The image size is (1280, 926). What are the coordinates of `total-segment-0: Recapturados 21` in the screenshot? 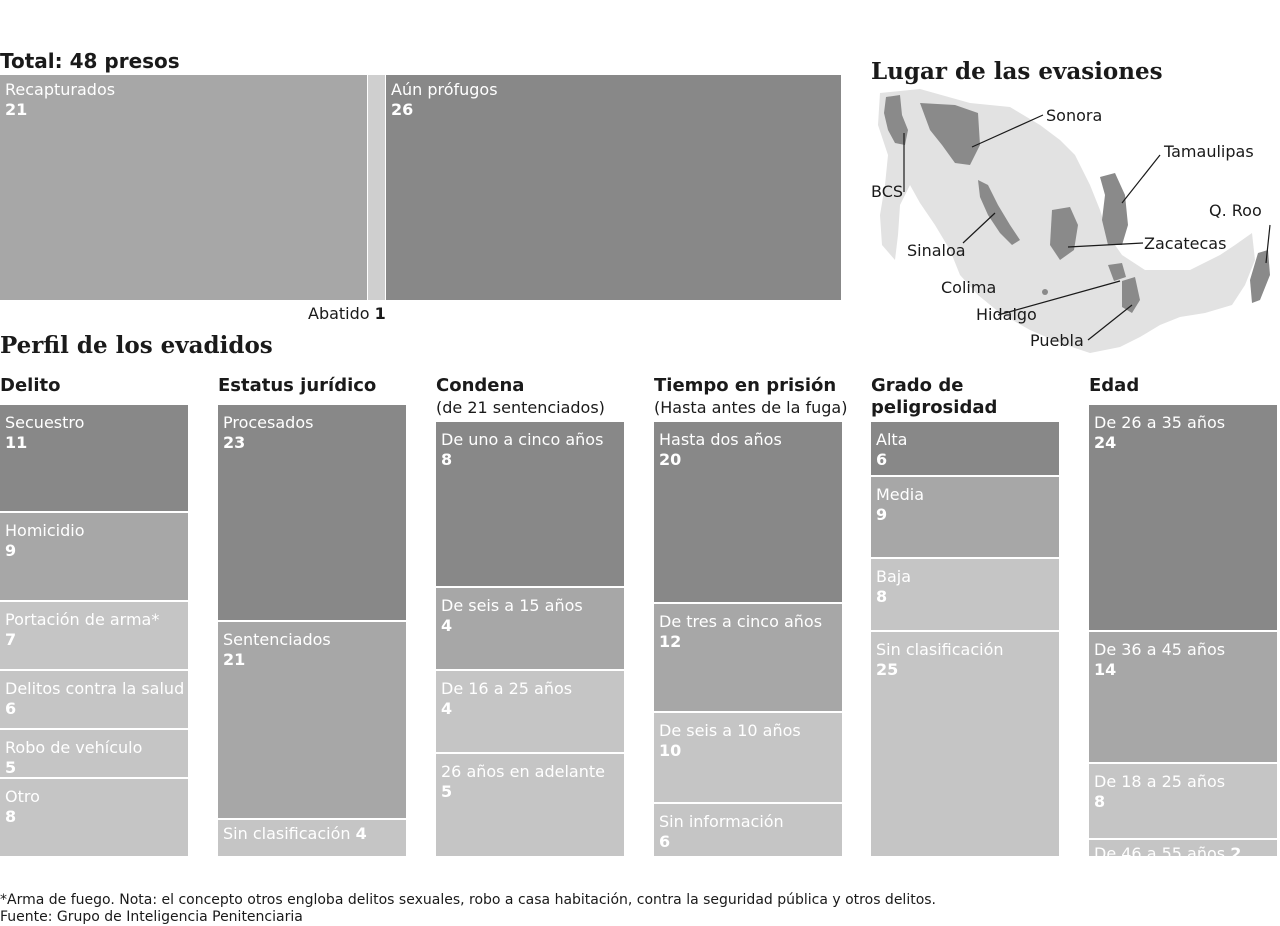 It's located at (183, 187).